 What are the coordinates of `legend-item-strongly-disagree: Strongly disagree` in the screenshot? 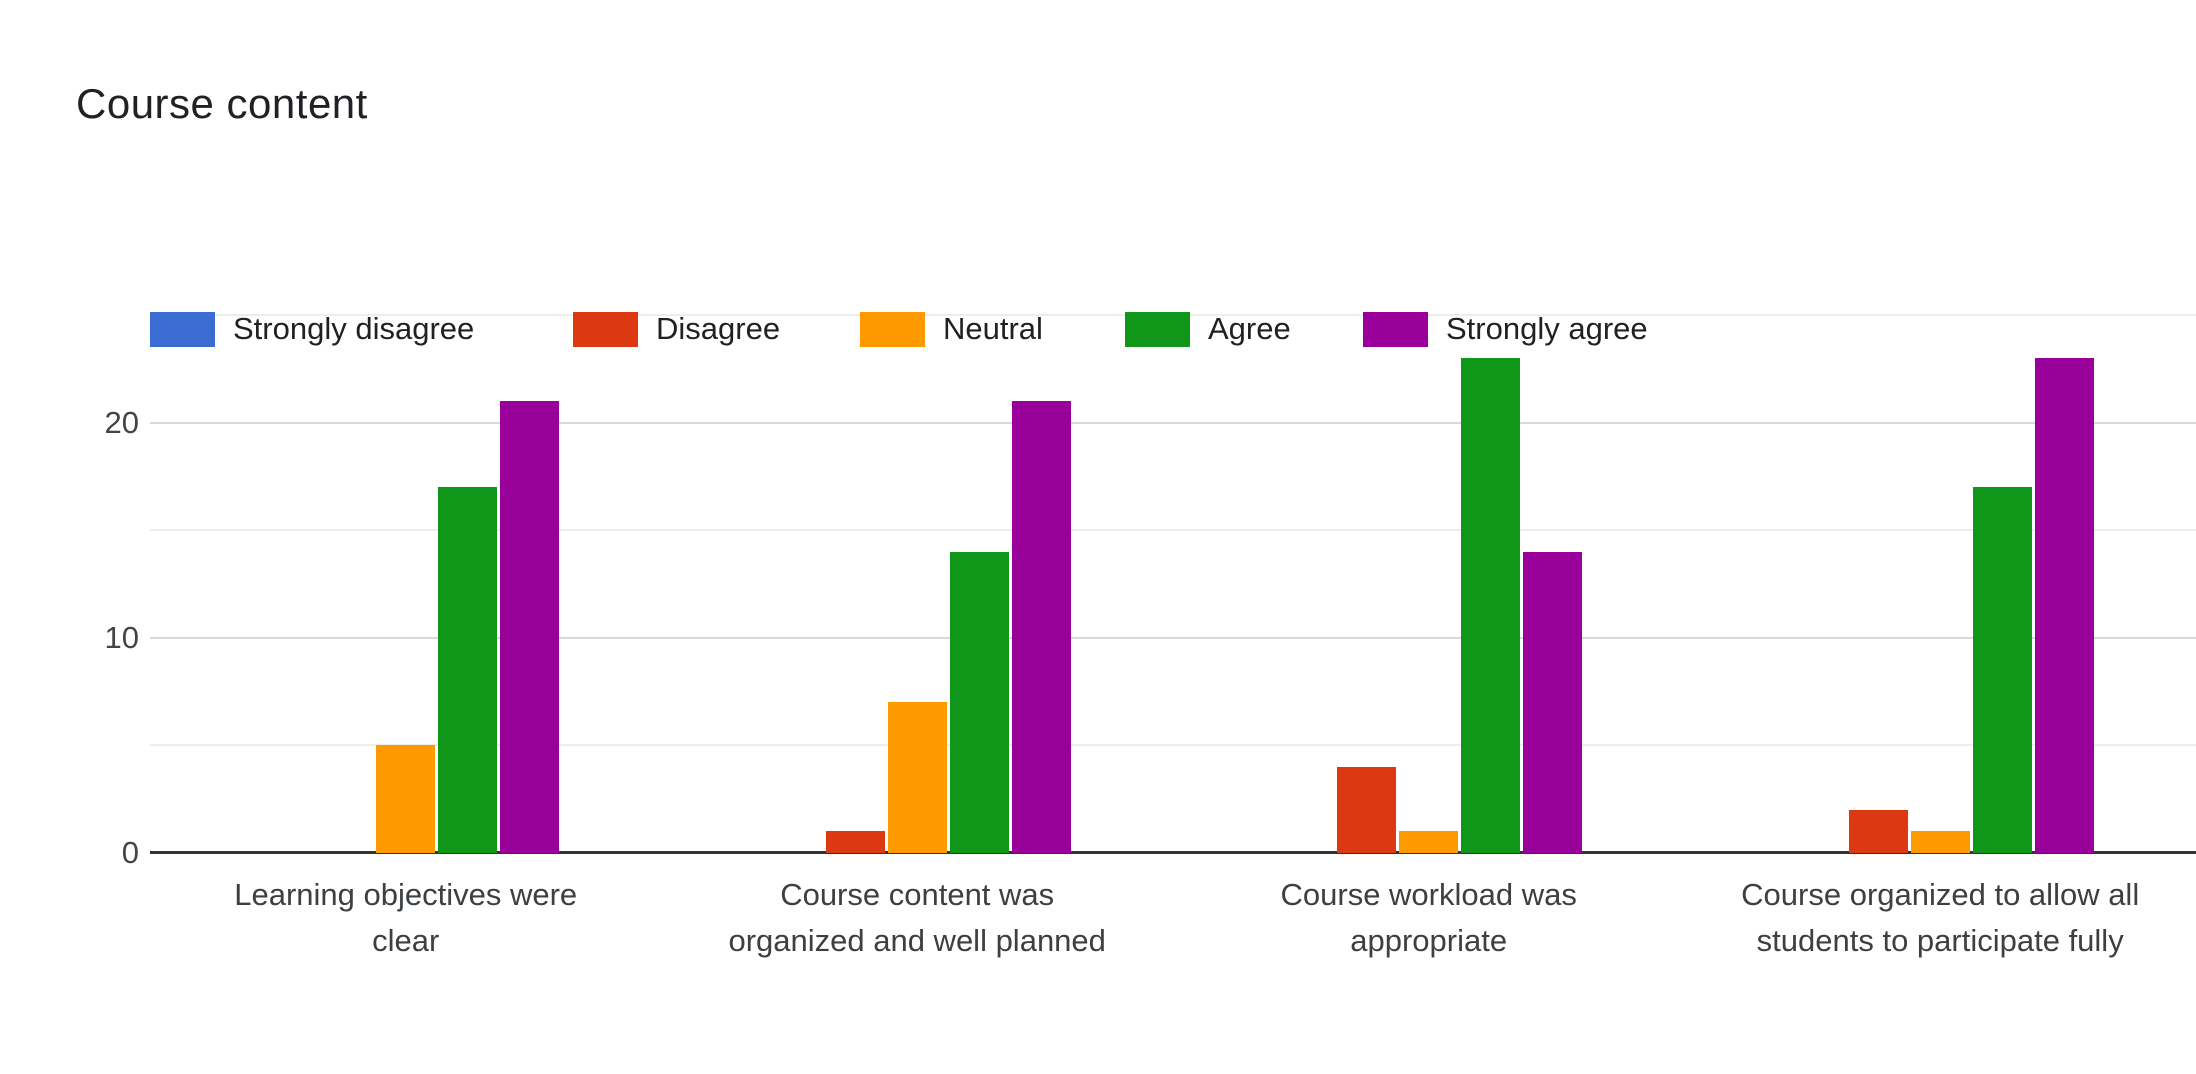 It's located at (312, 329).